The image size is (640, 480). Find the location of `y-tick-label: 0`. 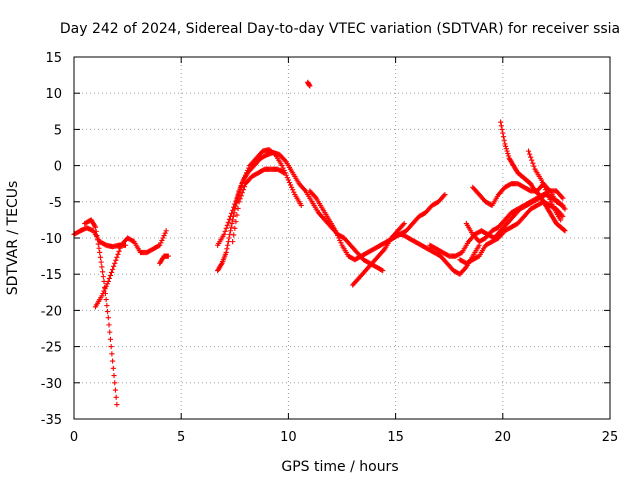

y-tick-label: 0 is located at coordinates (58, 167).